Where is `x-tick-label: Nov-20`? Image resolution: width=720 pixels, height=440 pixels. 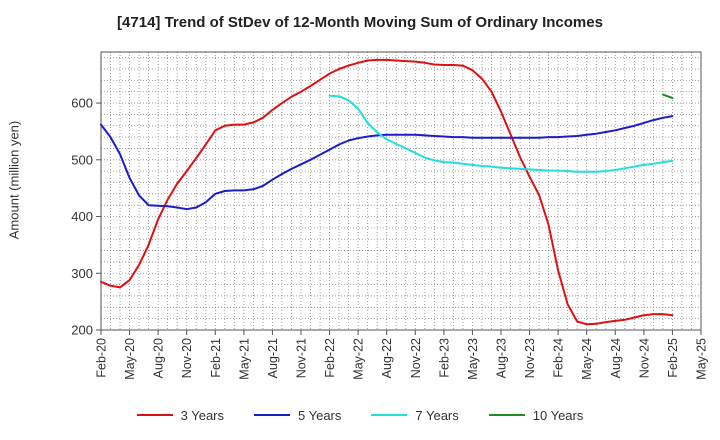 x-tick-label: Nov-20 is located at coordinates (187, 358).